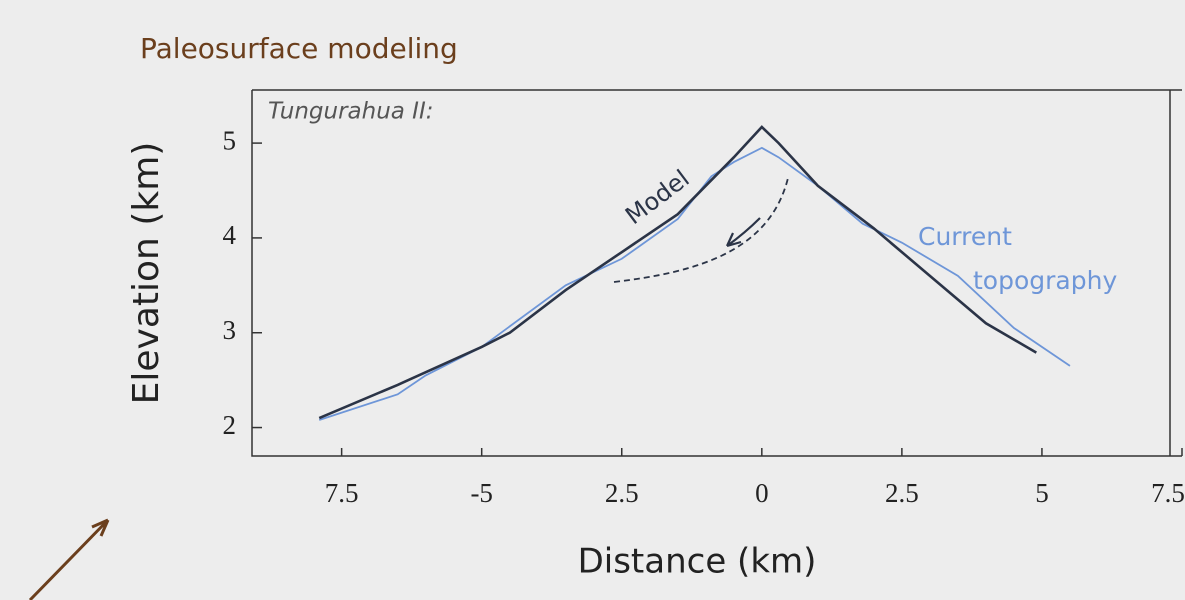  What do you see at coordinates (1042, 493) in the screenshot?
I see `x-tick-label: 5` at bounding box center [1042, 493].